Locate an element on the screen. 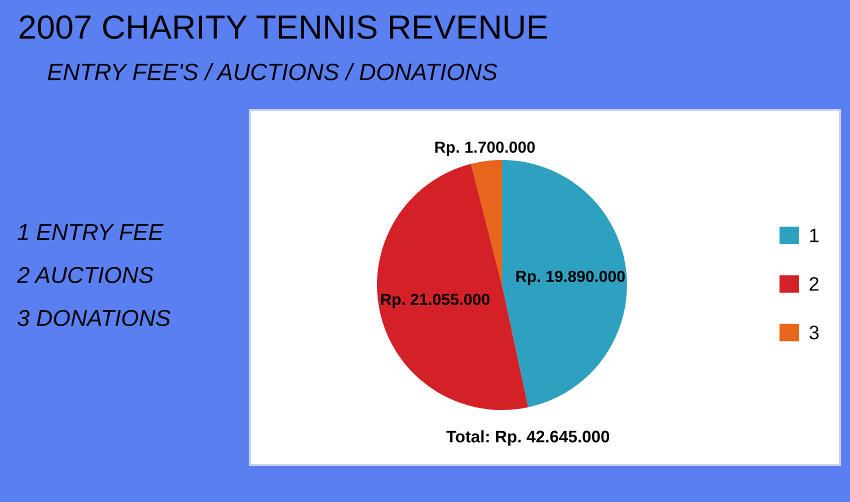 This screenshot has width=850, height=502. chart-title: 2007 CHARITY TENNIS REVENUE is located at coordinates (284, 27).